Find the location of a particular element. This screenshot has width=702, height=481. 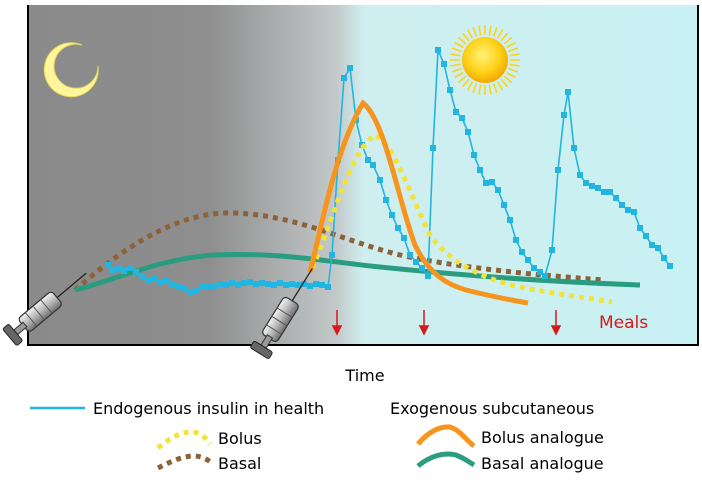

basal-curve is located at coordinates (339, 251).